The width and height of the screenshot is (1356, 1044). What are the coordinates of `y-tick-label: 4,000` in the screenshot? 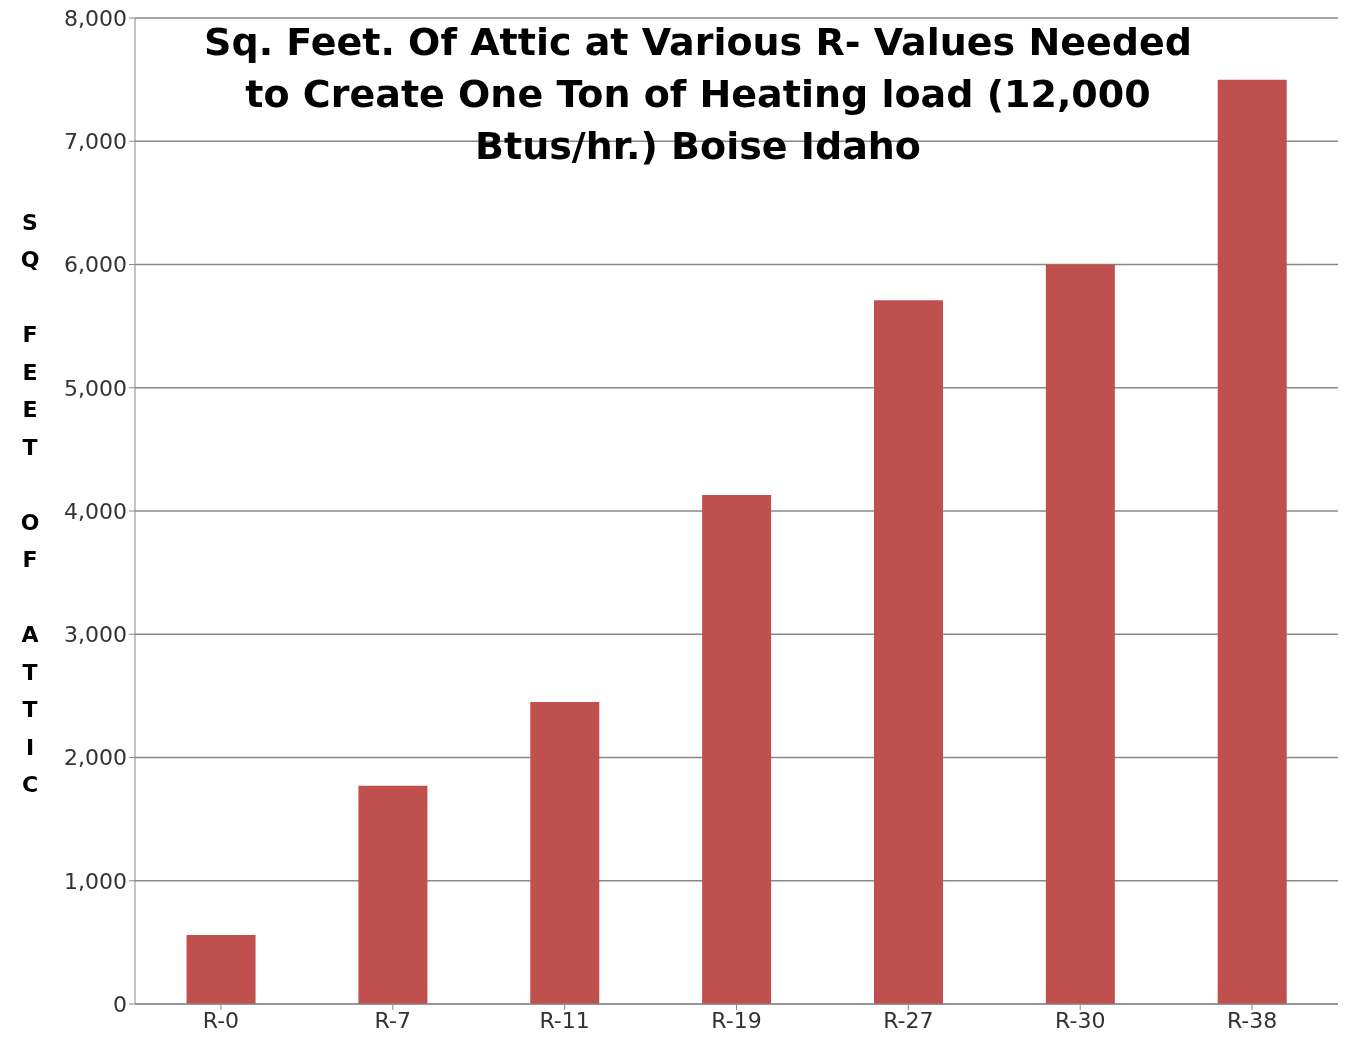 It's located at (95, 511).